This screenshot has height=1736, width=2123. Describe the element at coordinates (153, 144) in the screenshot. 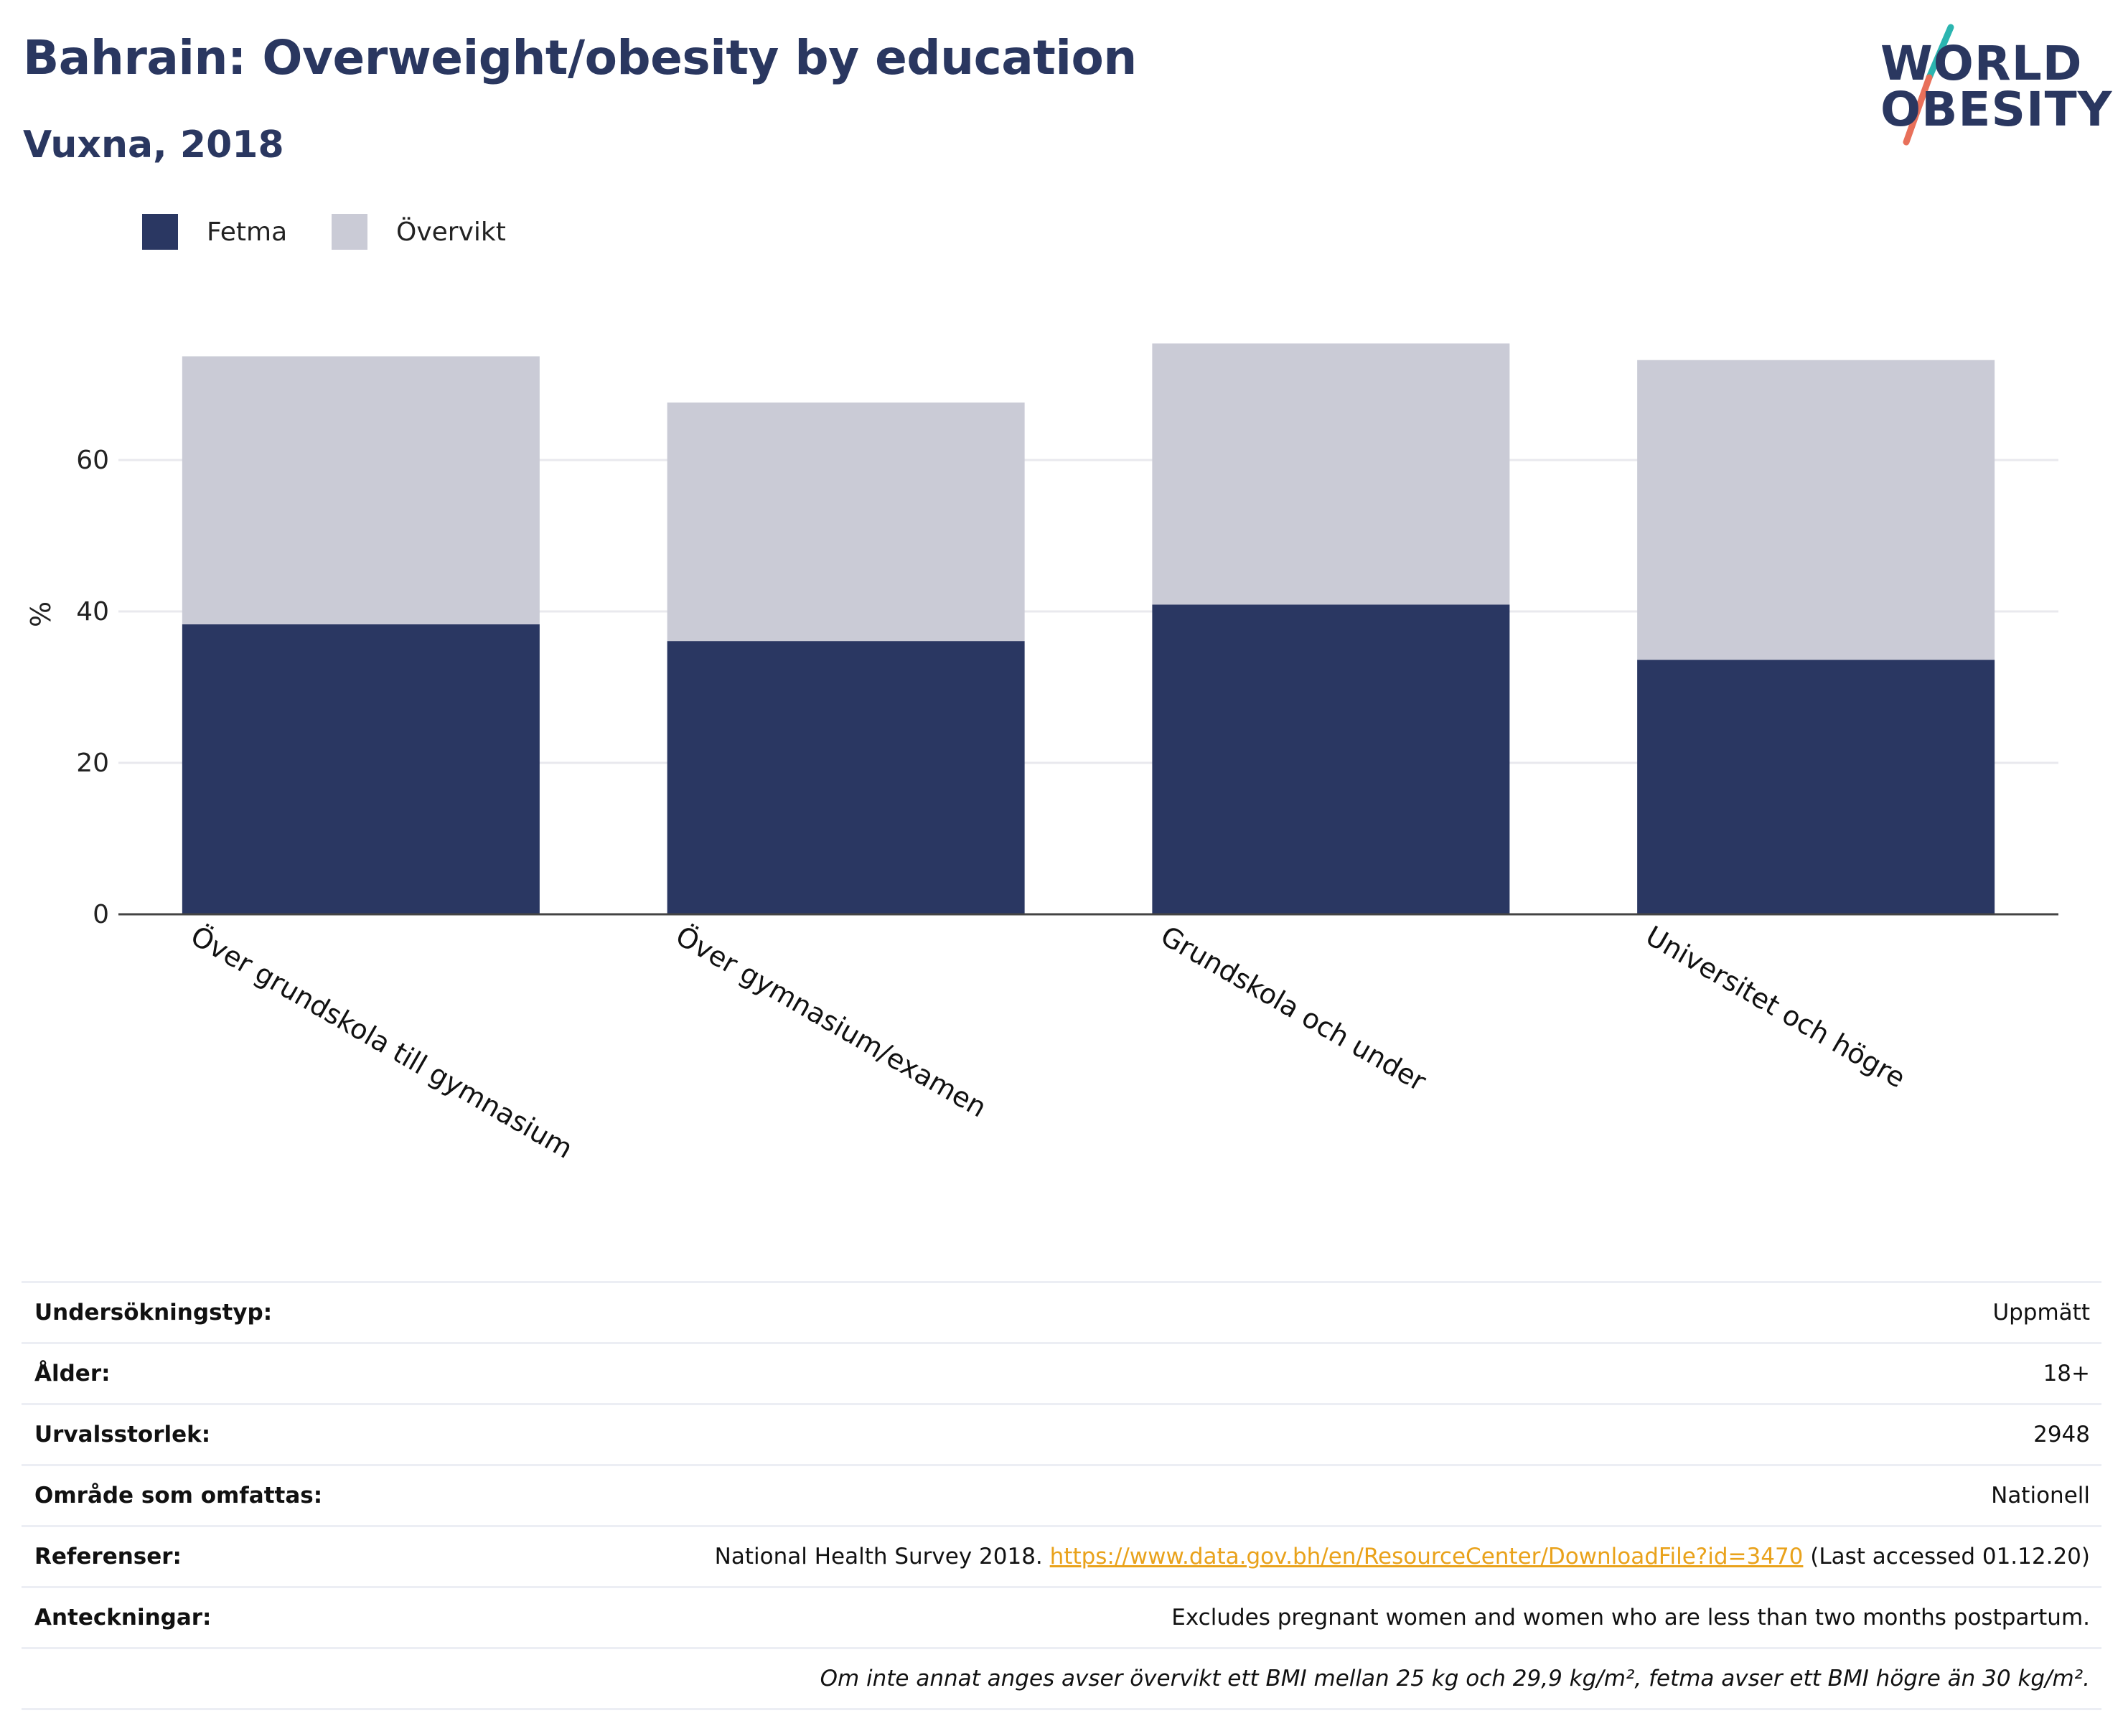

I see `chart-subtitle: Vuxna, 2018` at that location.